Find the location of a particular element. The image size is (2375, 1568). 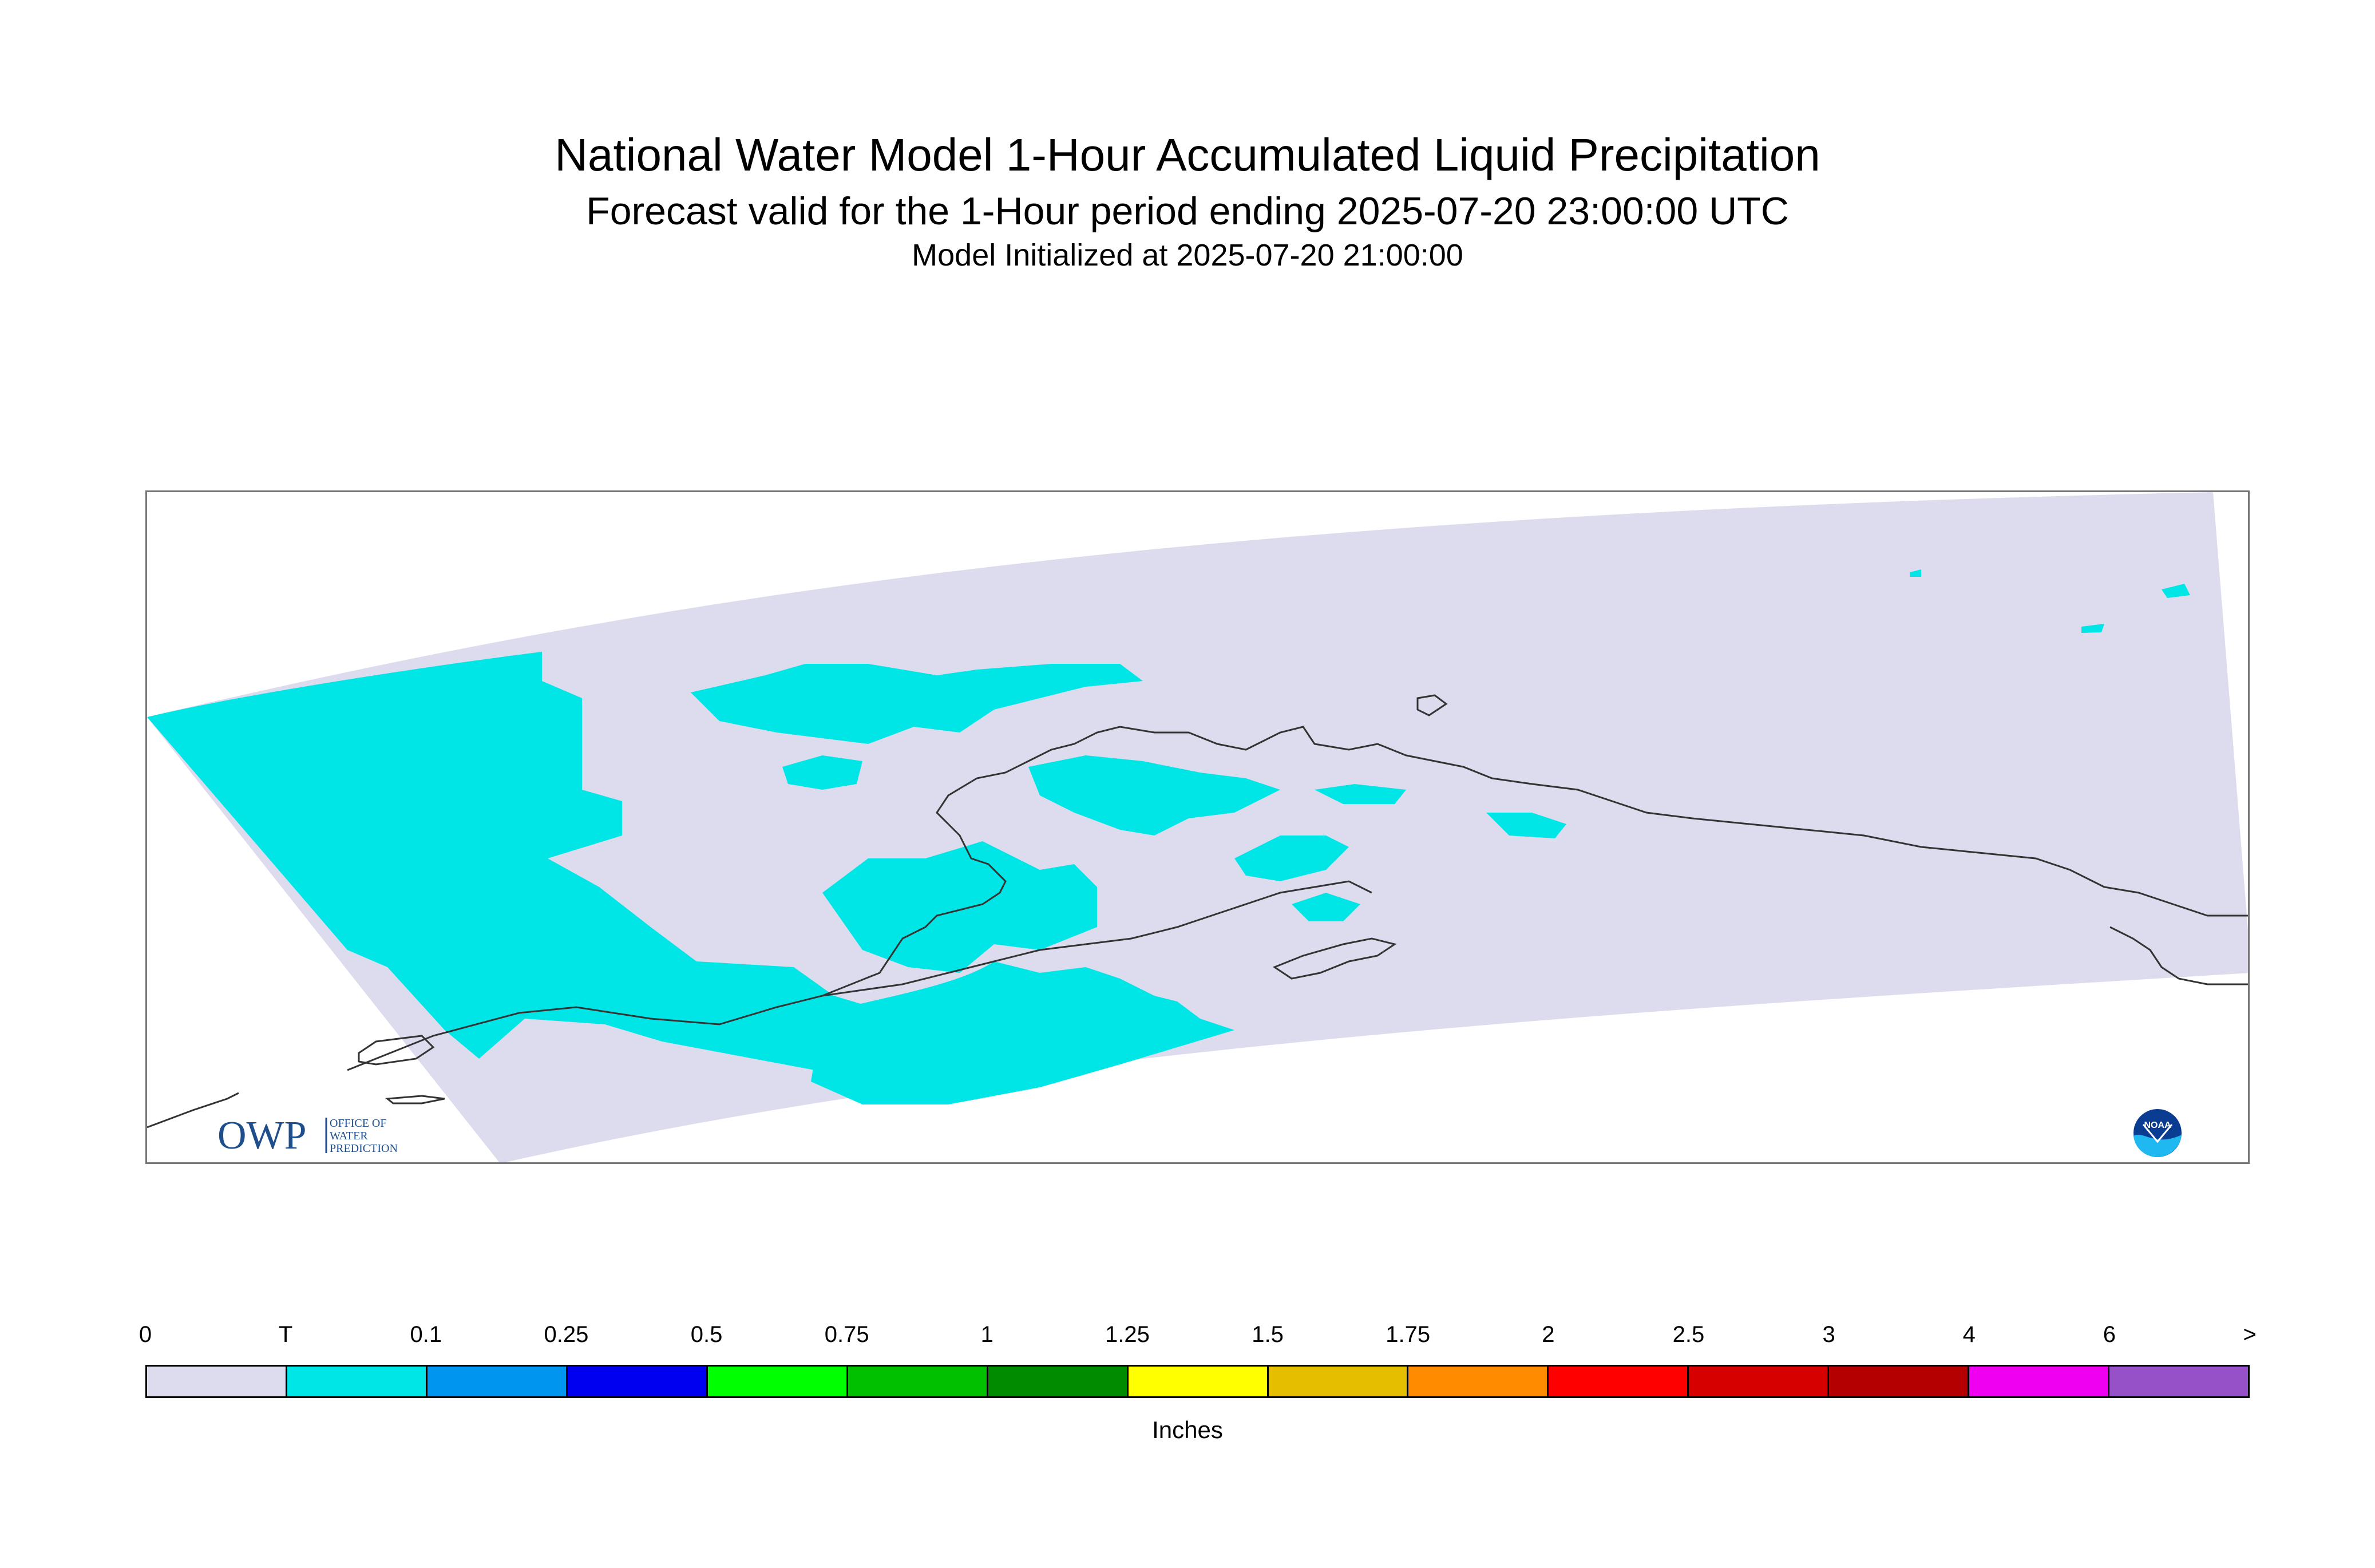

precip-area-interior is located at coordinates (1154, 795).